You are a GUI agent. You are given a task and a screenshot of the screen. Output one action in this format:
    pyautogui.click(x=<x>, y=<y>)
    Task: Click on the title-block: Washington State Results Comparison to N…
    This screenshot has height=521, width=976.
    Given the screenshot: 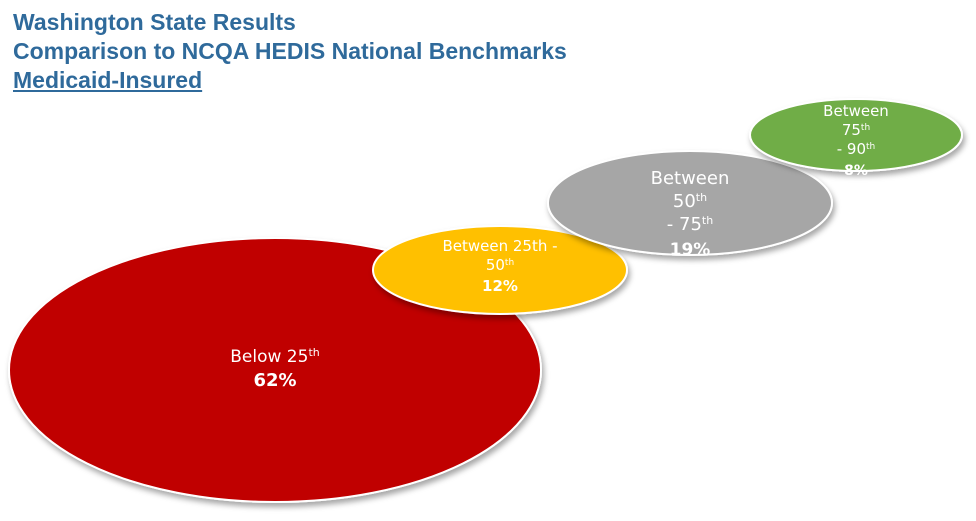 What is the action you would take?
    pyautogui.click(x=290, y=51)
    